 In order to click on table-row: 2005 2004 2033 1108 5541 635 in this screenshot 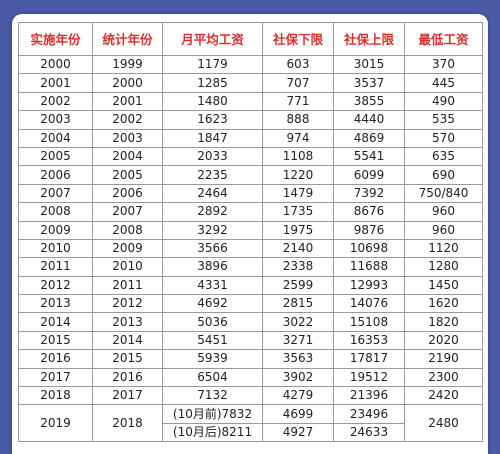, I will do `click(250, 156)`.